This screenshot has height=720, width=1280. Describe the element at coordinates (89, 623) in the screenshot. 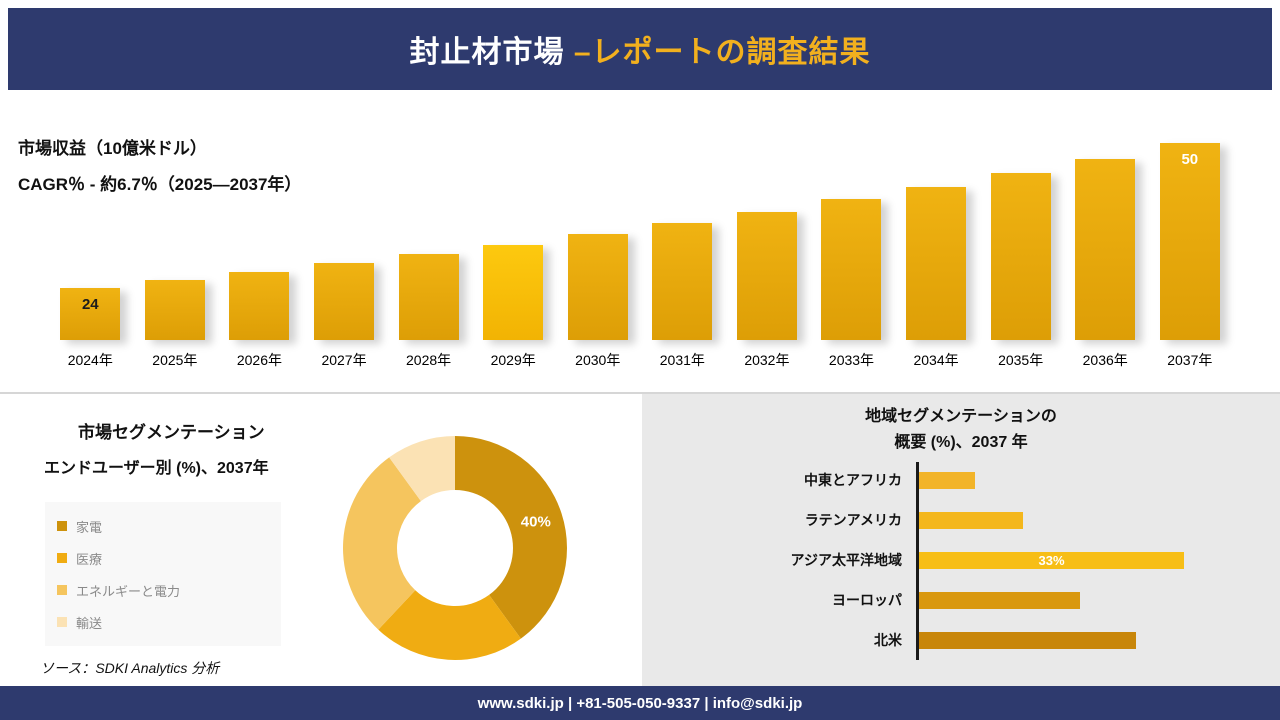

I see `legend-label: 輸送` at that location.